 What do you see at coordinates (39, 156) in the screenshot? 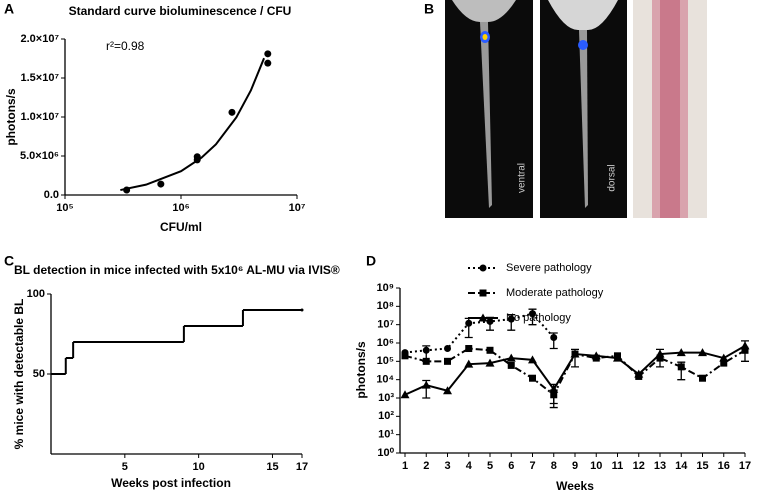
I see `y-tick-label: 5.0×10⁶` at bounding box center [39, 156].